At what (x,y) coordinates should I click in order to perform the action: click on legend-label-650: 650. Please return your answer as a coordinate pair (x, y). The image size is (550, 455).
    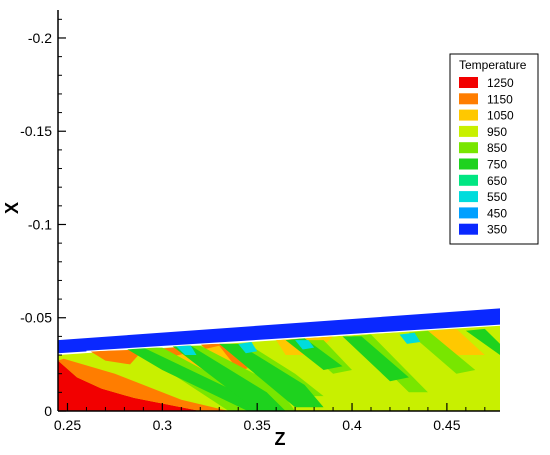
    Looking at the image, I should click on (497, 181).